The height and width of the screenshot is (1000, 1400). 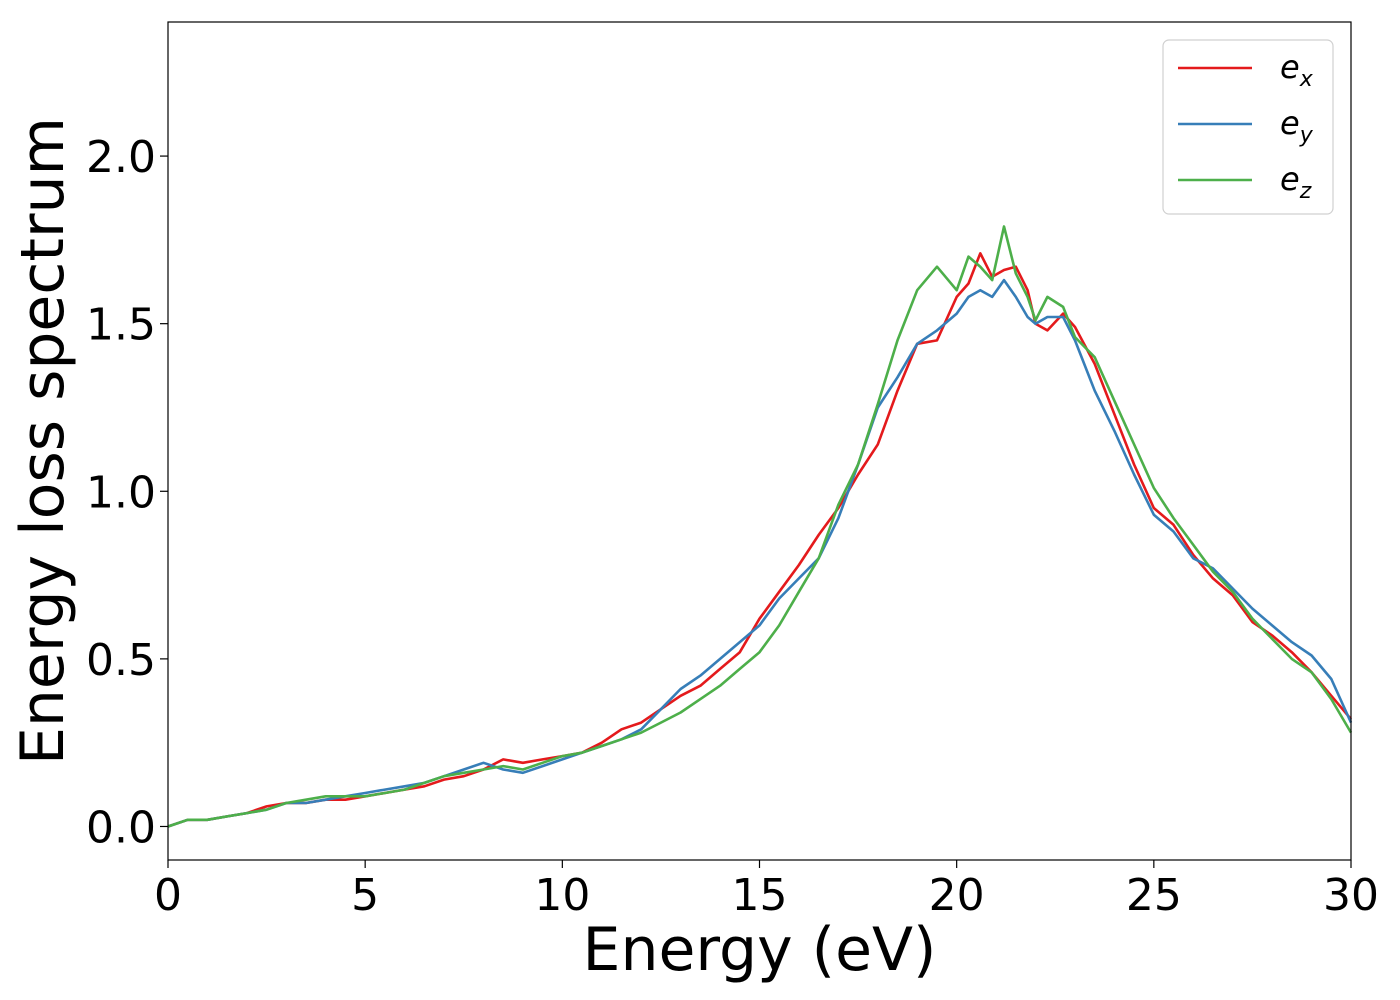 I want to click on legend-label-e-x: ex, so click(x=1297, y=70).